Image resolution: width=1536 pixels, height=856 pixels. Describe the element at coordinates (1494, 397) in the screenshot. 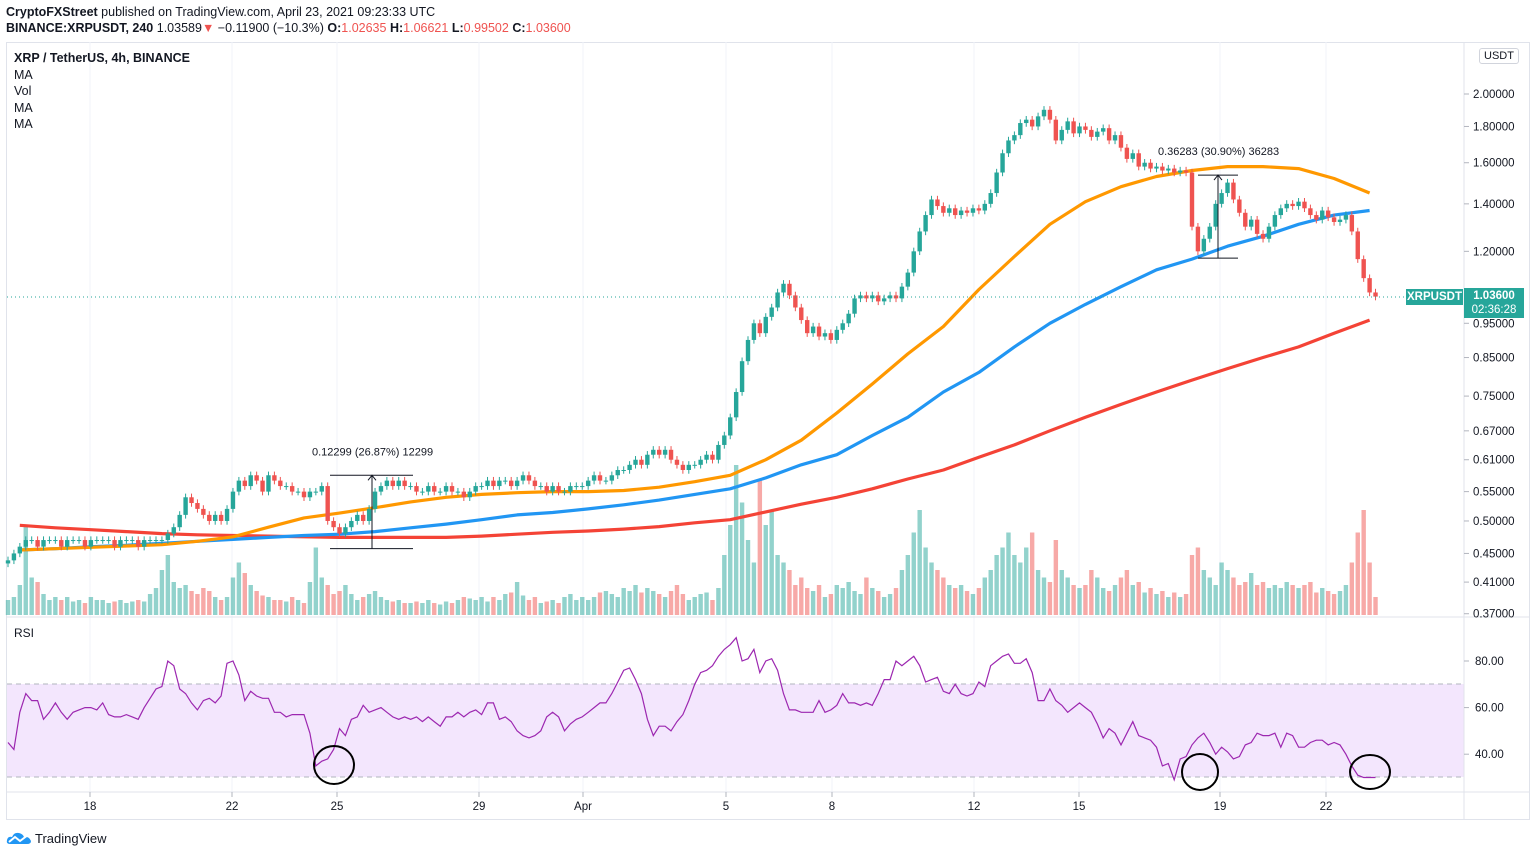

I see `price-tick-label: 0.75000` at that location.